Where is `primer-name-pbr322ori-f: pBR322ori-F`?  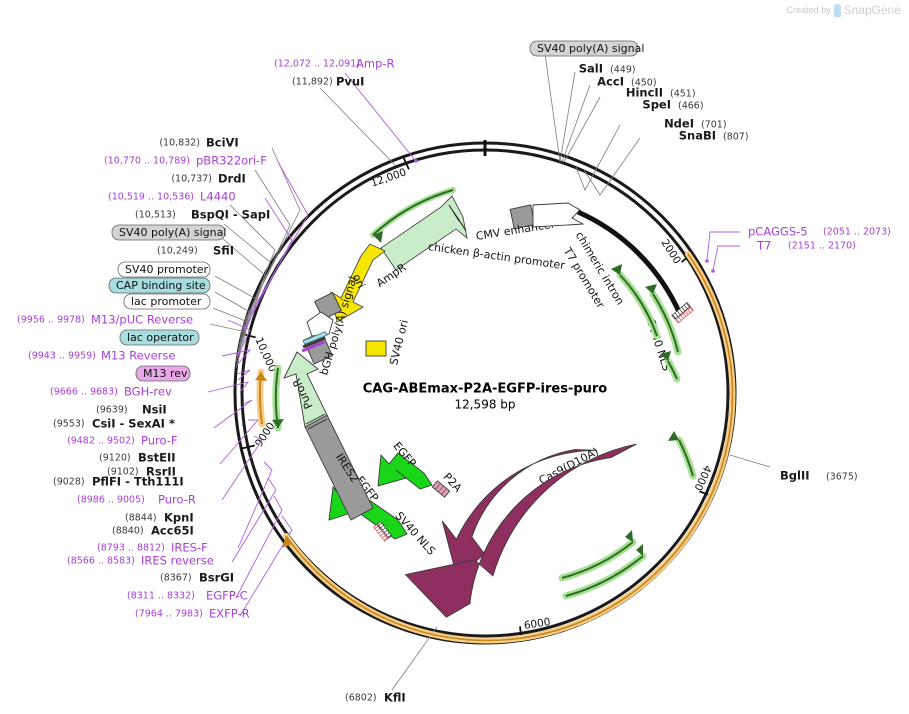
primer-name-pbr322ori-f: pBR322ori-F is located at coordinates (231, 161).